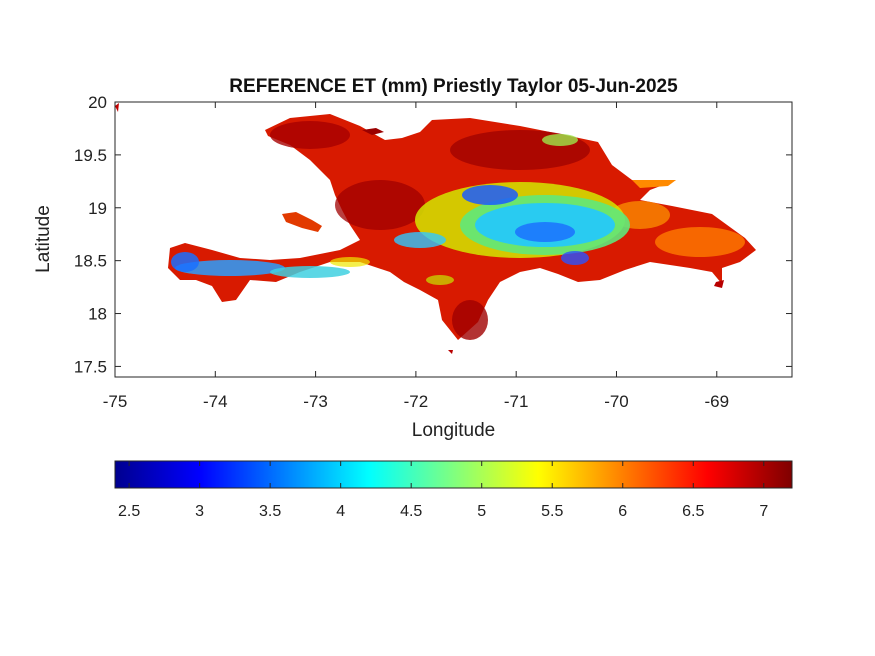 The height and width of the screenshot is (656, 875). What do you see at coordinates (310, 135) in the screenshot?
I see `zone-nw-dark` at bounding box center [310, 135].